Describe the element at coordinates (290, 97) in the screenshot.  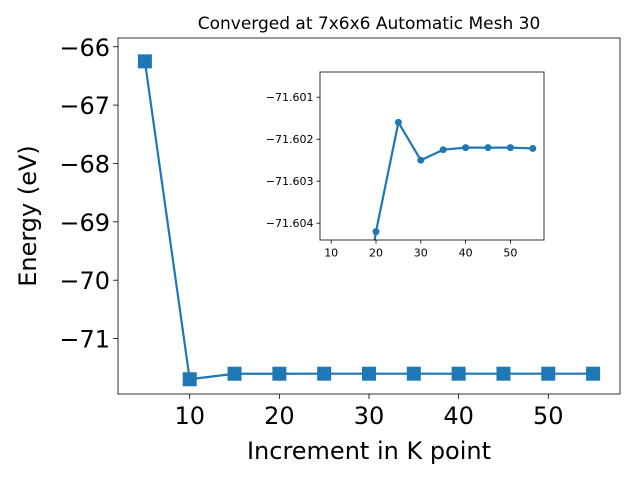
I see `inset-y-tick-label: −71.601` at that location.